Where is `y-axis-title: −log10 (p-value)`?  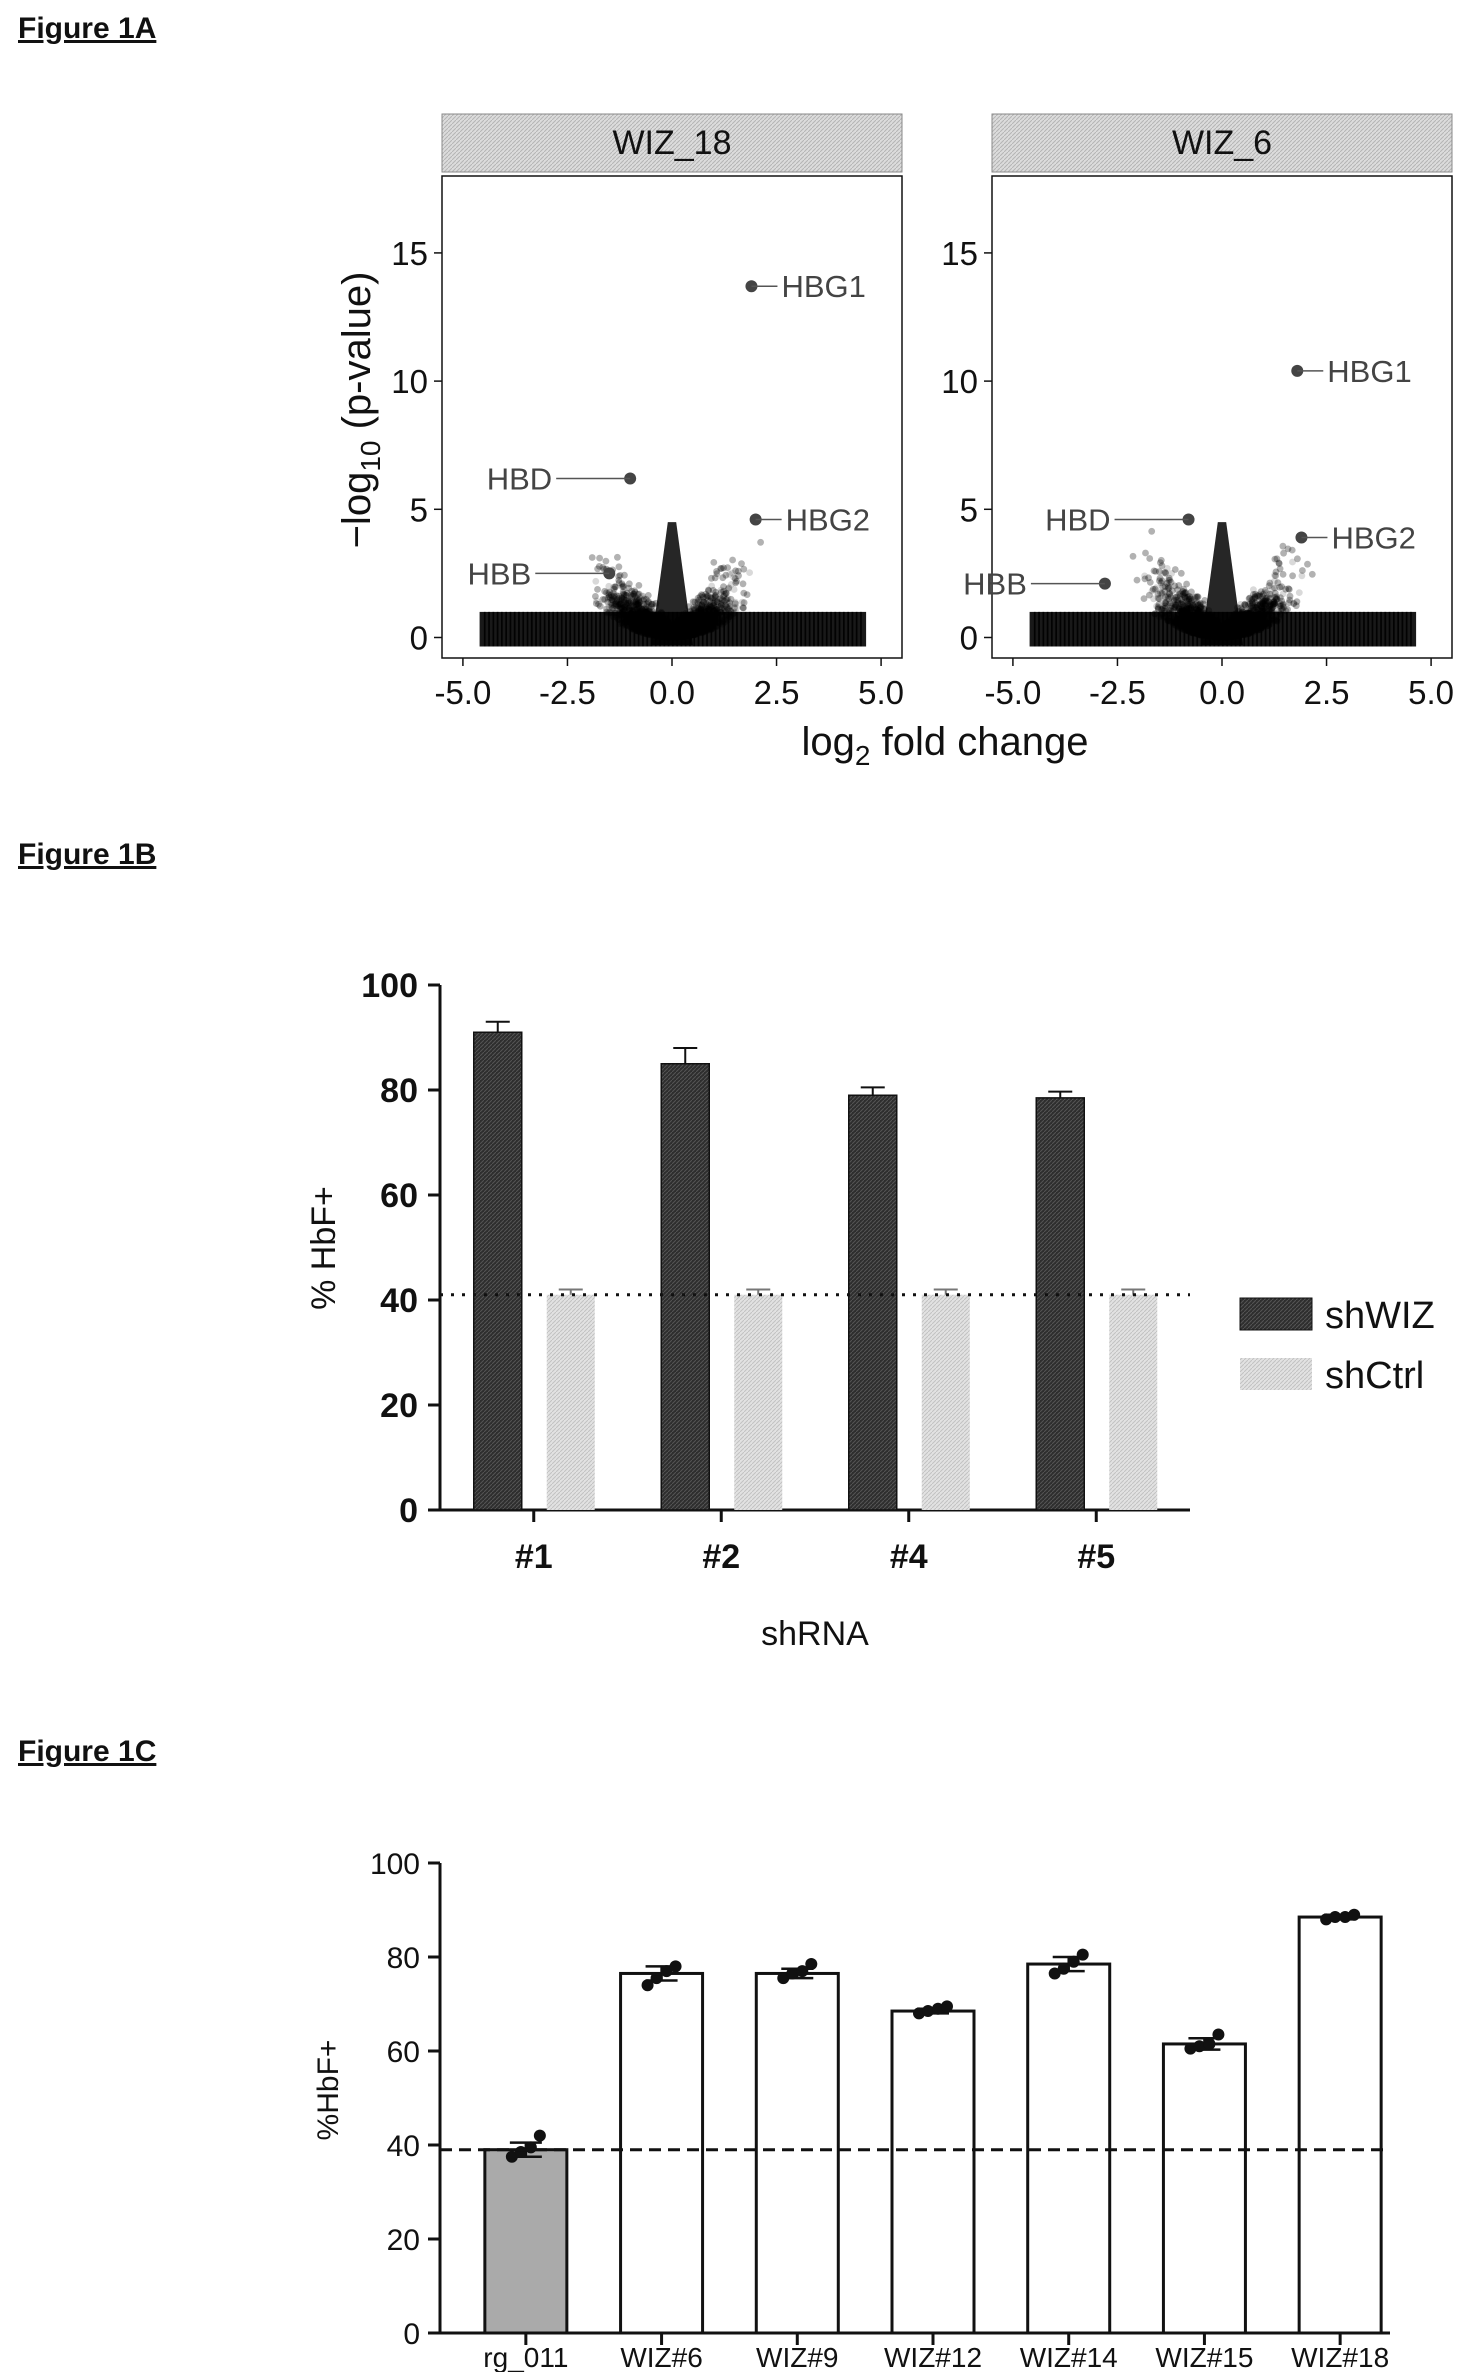
y-axis-title: −log10 (p-value) is located at coordinates (360, 410).